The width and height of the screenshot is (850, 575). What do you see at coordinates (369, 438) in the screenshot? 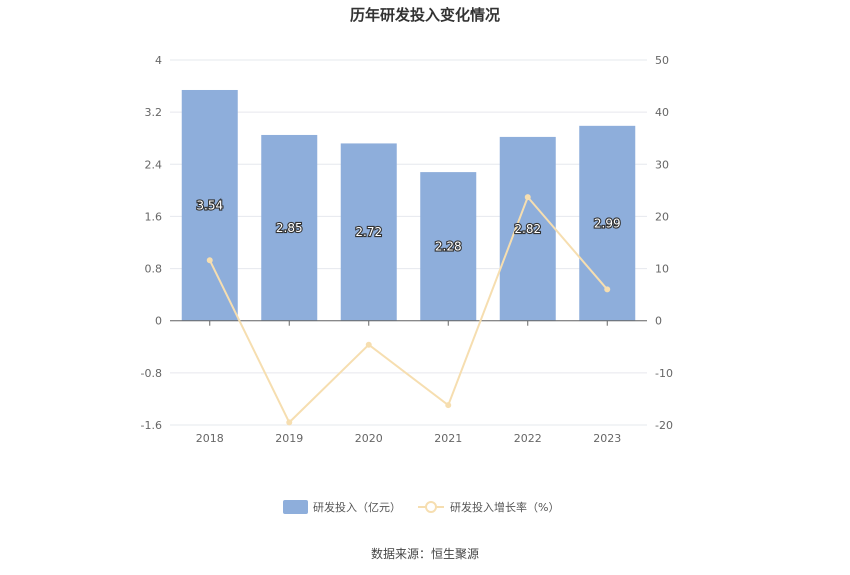
I see `x-tick-label: 2020` at bounding box center [369, 438].